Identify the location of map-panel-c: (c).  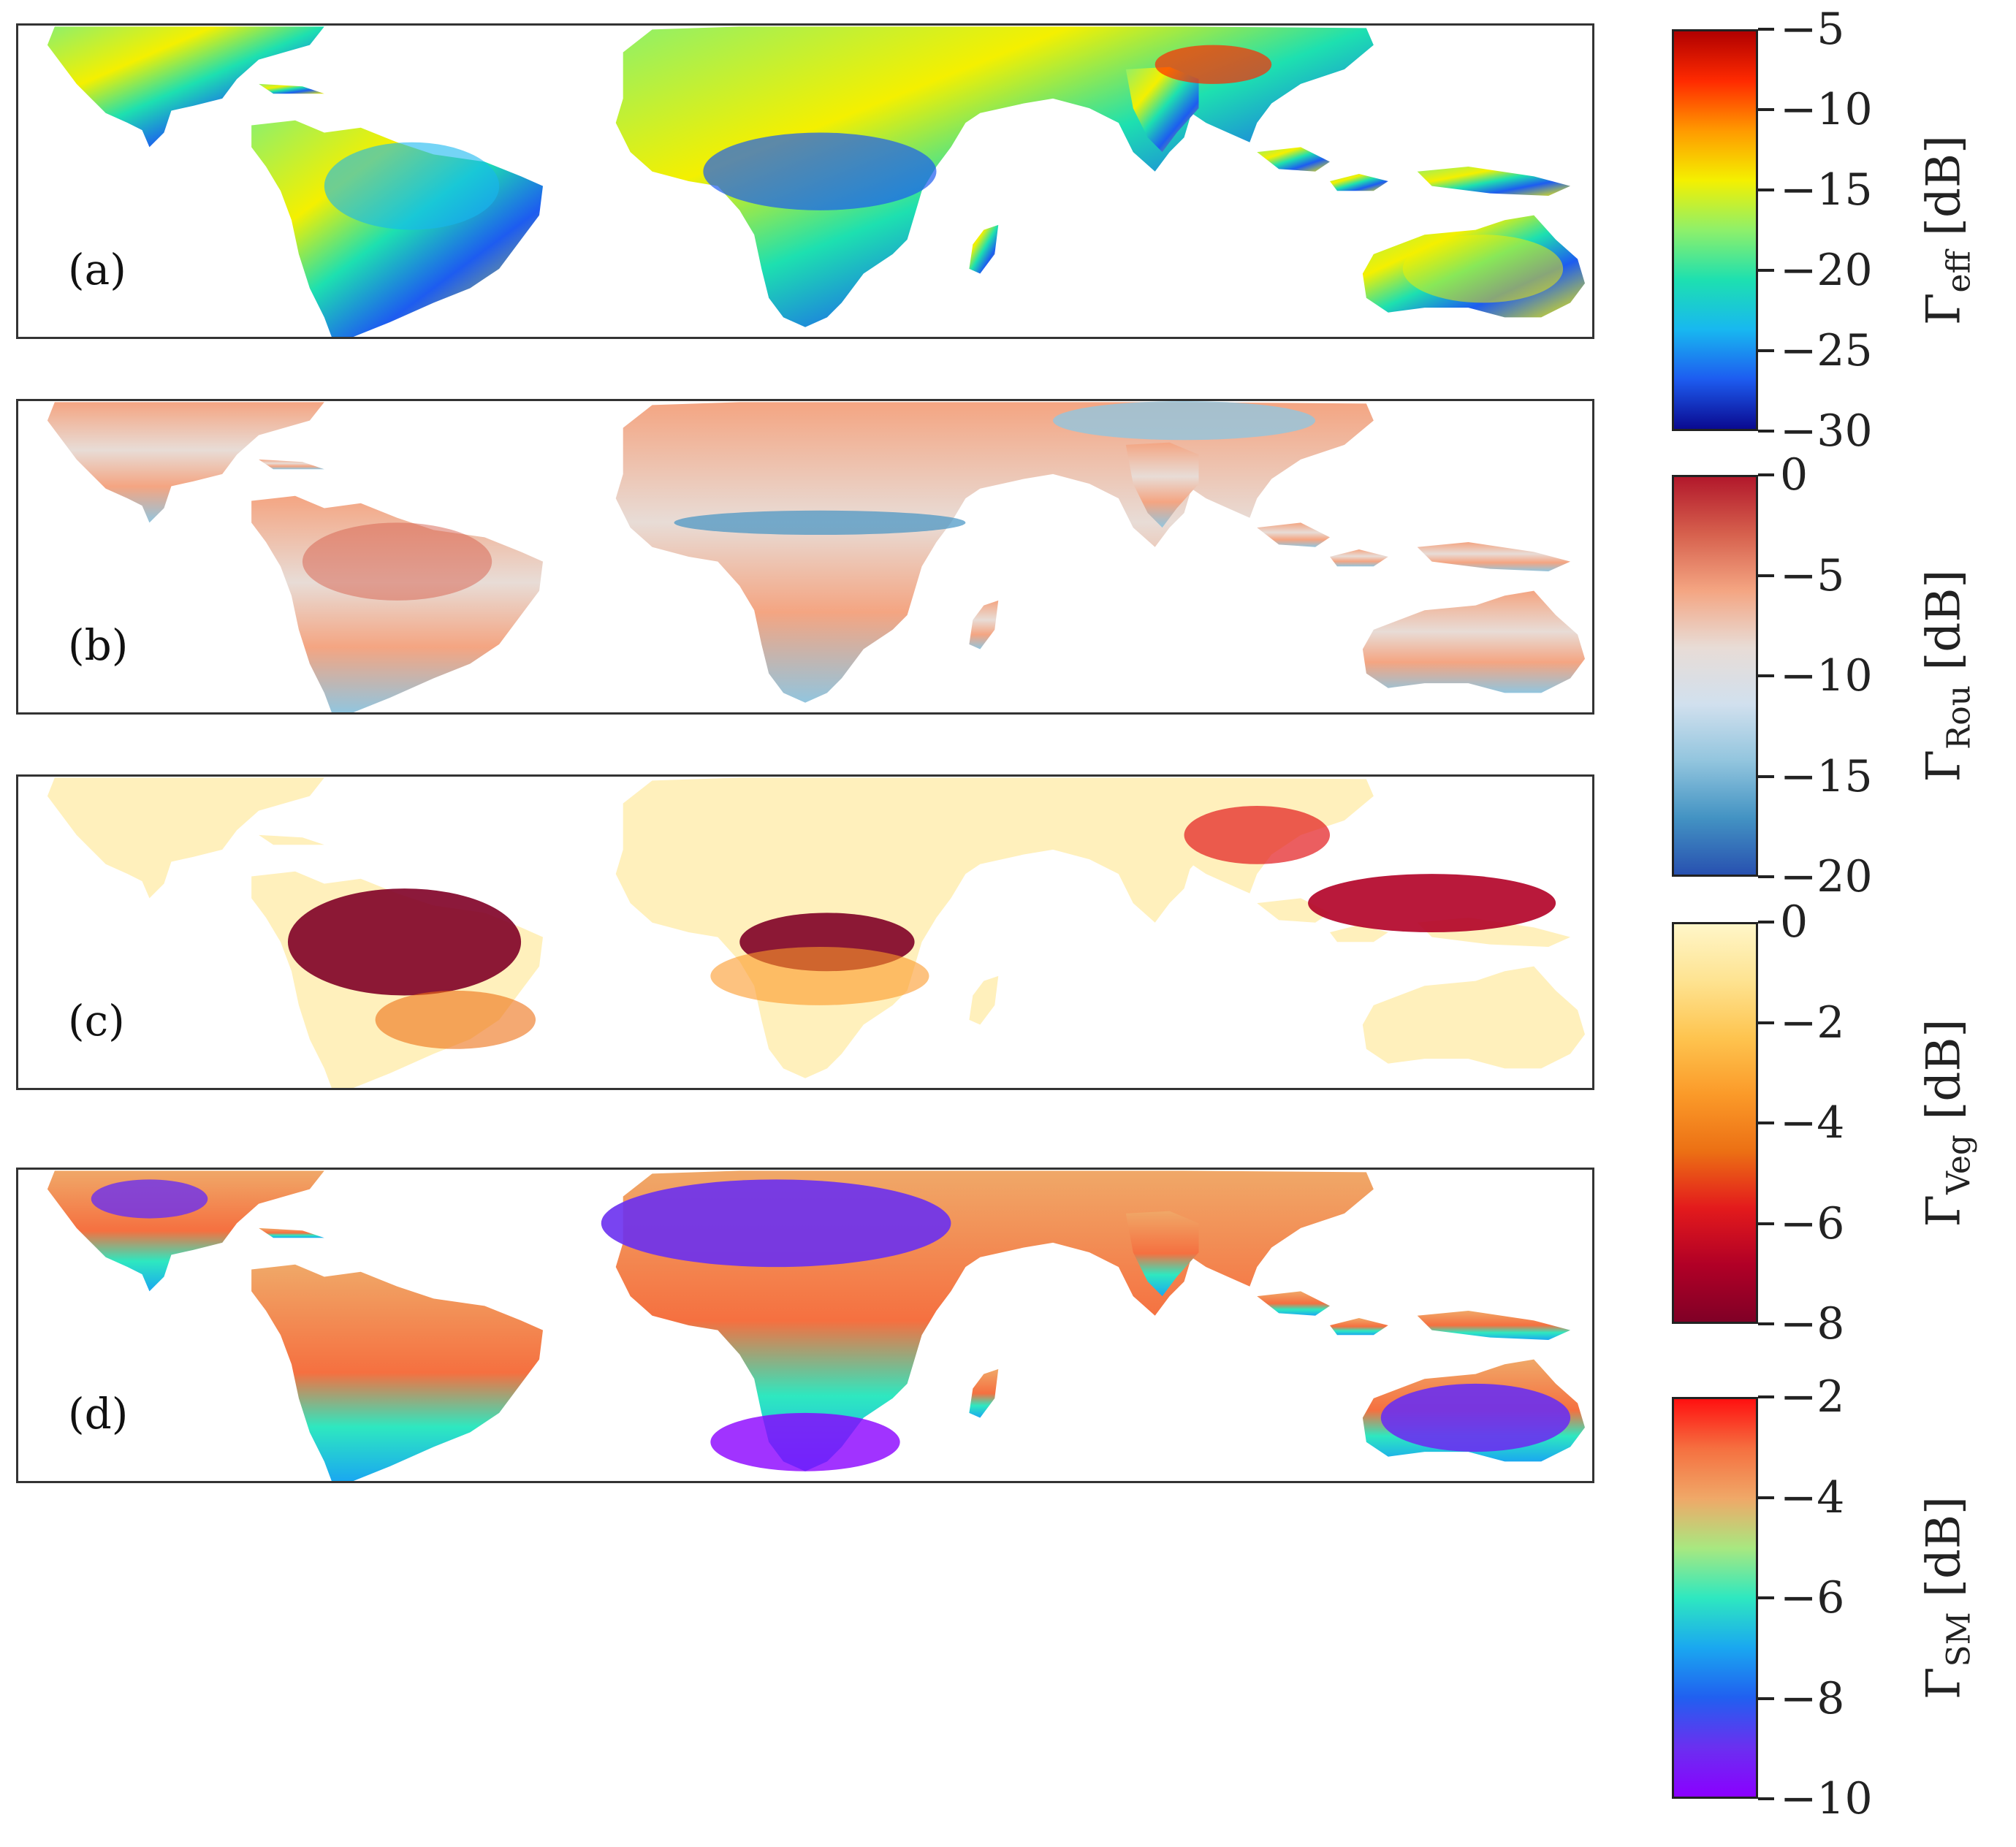
(805, 932).